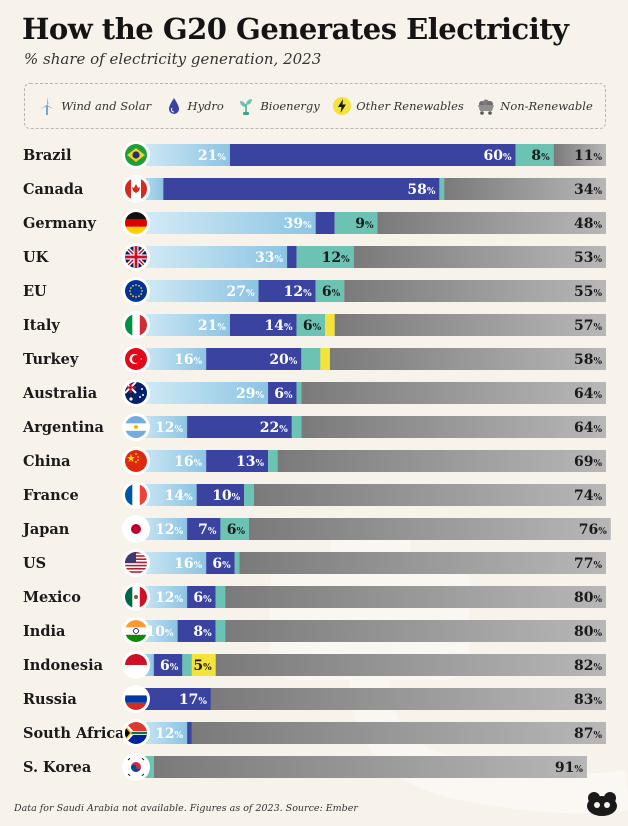 The image size is (628, 826). What do you see at coordinates (569, 768) in the screenshot?
I see `data-label: 91%` at bounding box center [569, 768].